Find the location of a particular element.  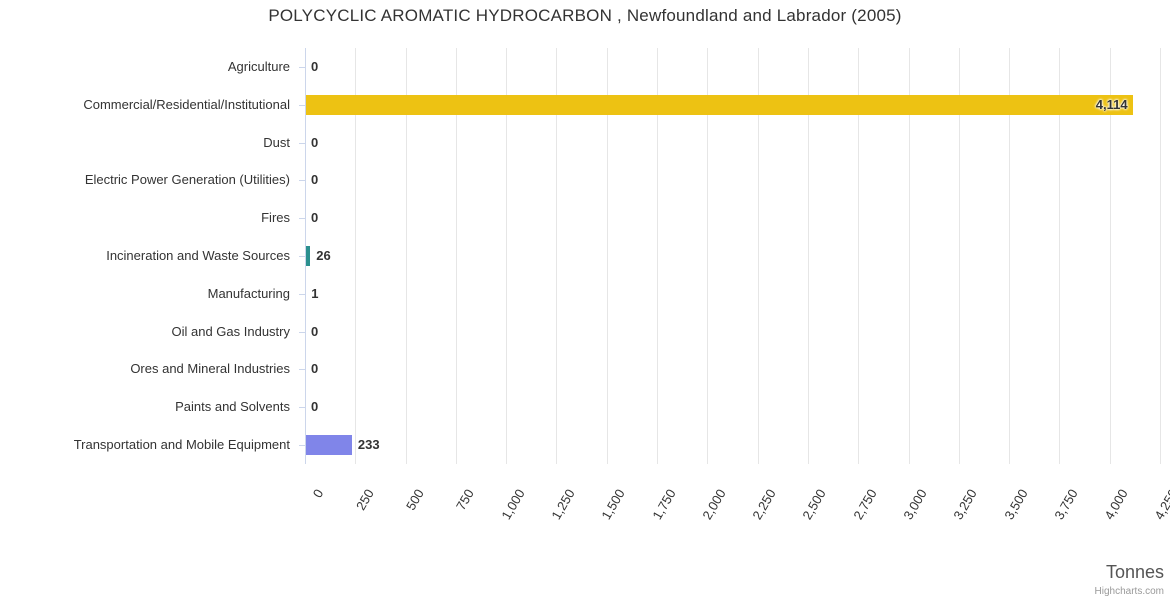

bar-value-label: 4,114 is located at coordinates (1111, 104).